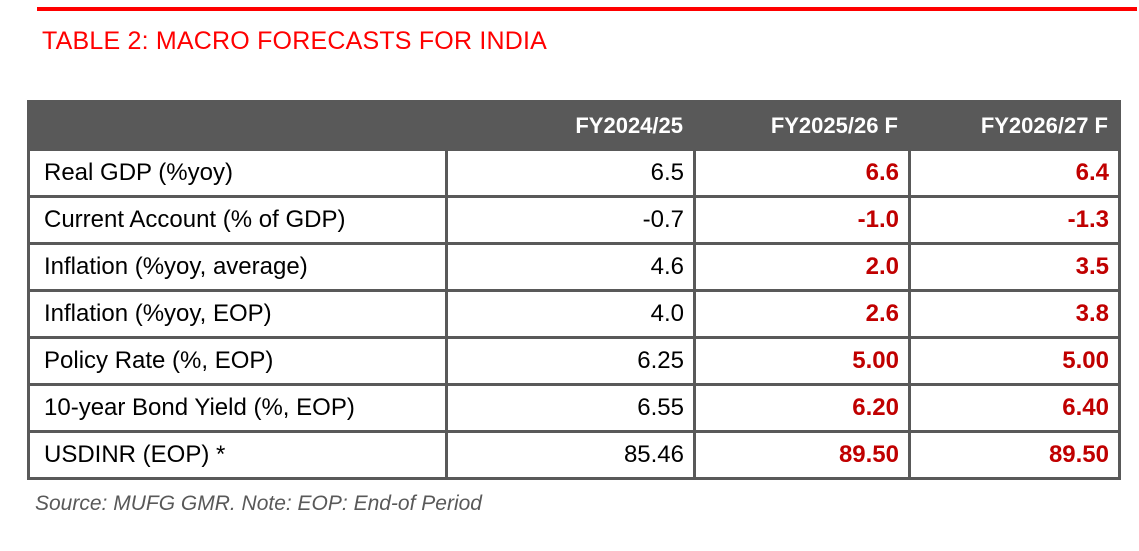 This screenshot has height=551, width=1139. Describe the element at coordinates (570, 408) in the screenshot. I see `value-fy2024-25: 6.55` at that location.